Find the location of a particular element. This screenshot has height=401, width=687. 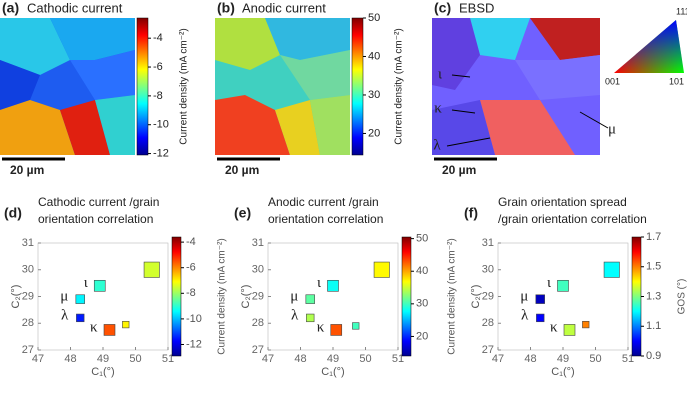

colorbar-tick-label: 1.1 is located at coordinates (653, 326).